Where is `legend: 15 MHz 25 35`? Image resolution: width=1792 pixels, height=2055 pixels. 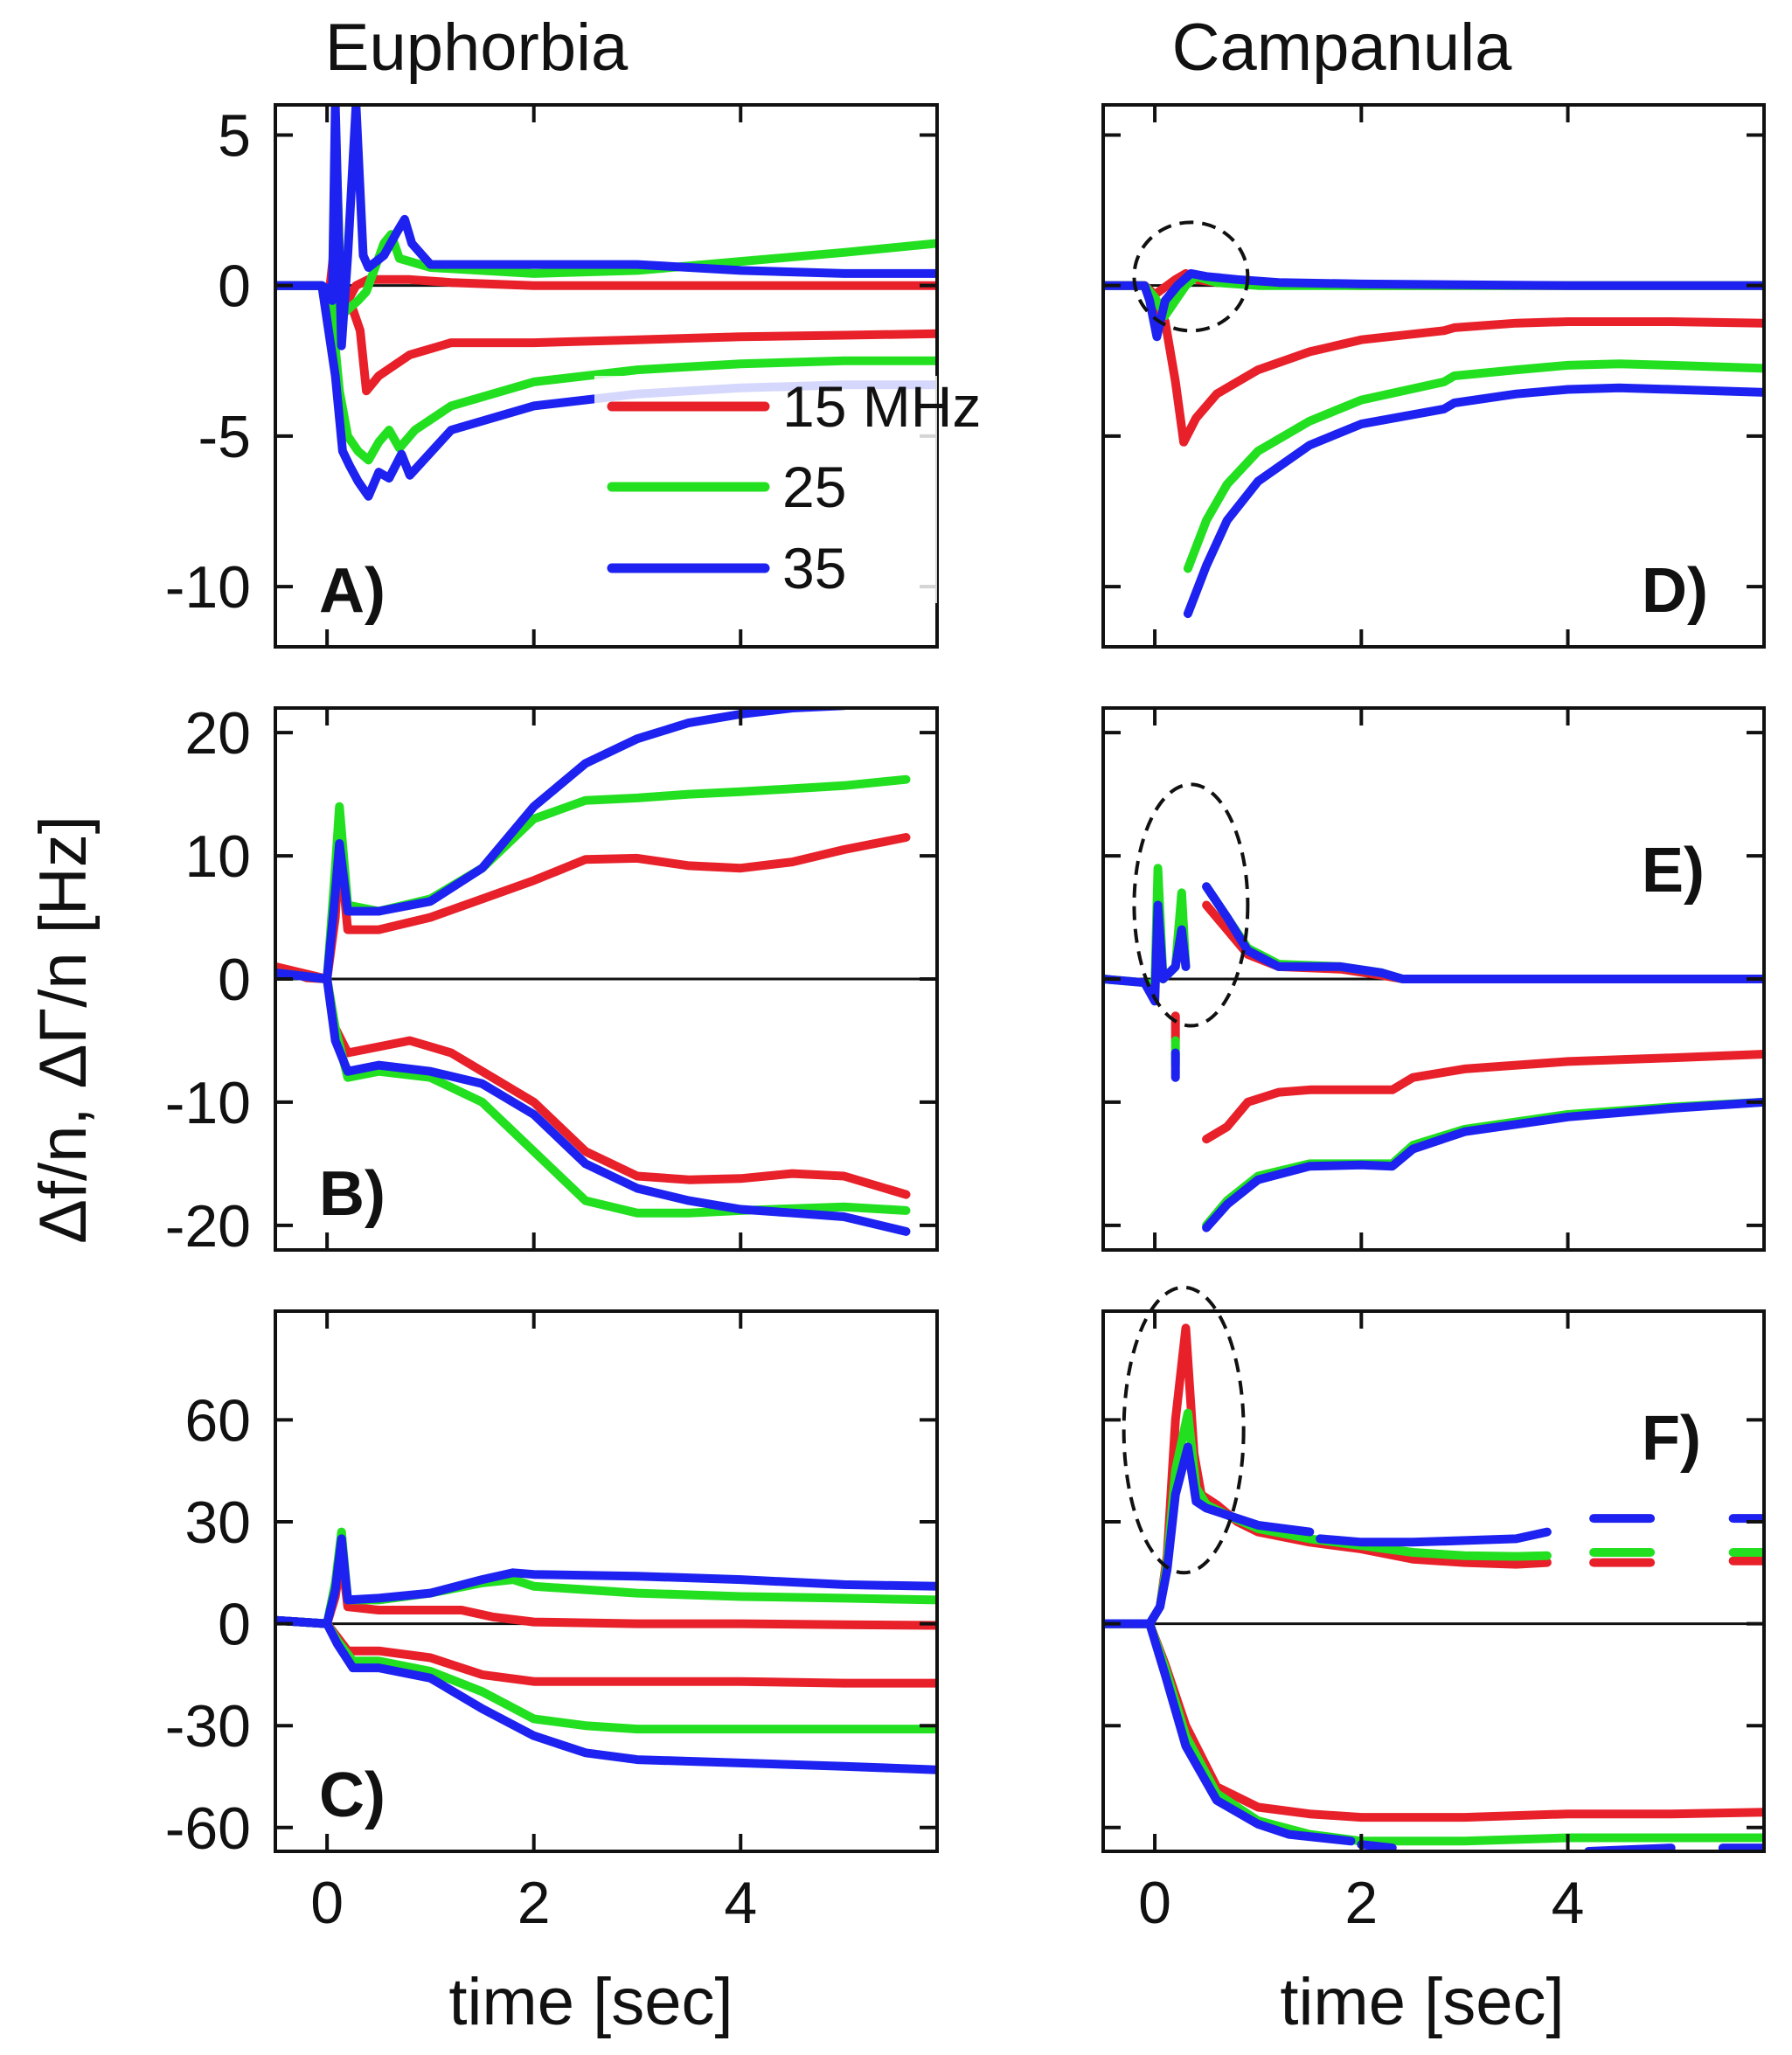 legend: 15 MHz 25 35 is located at coordinates (787, 488).